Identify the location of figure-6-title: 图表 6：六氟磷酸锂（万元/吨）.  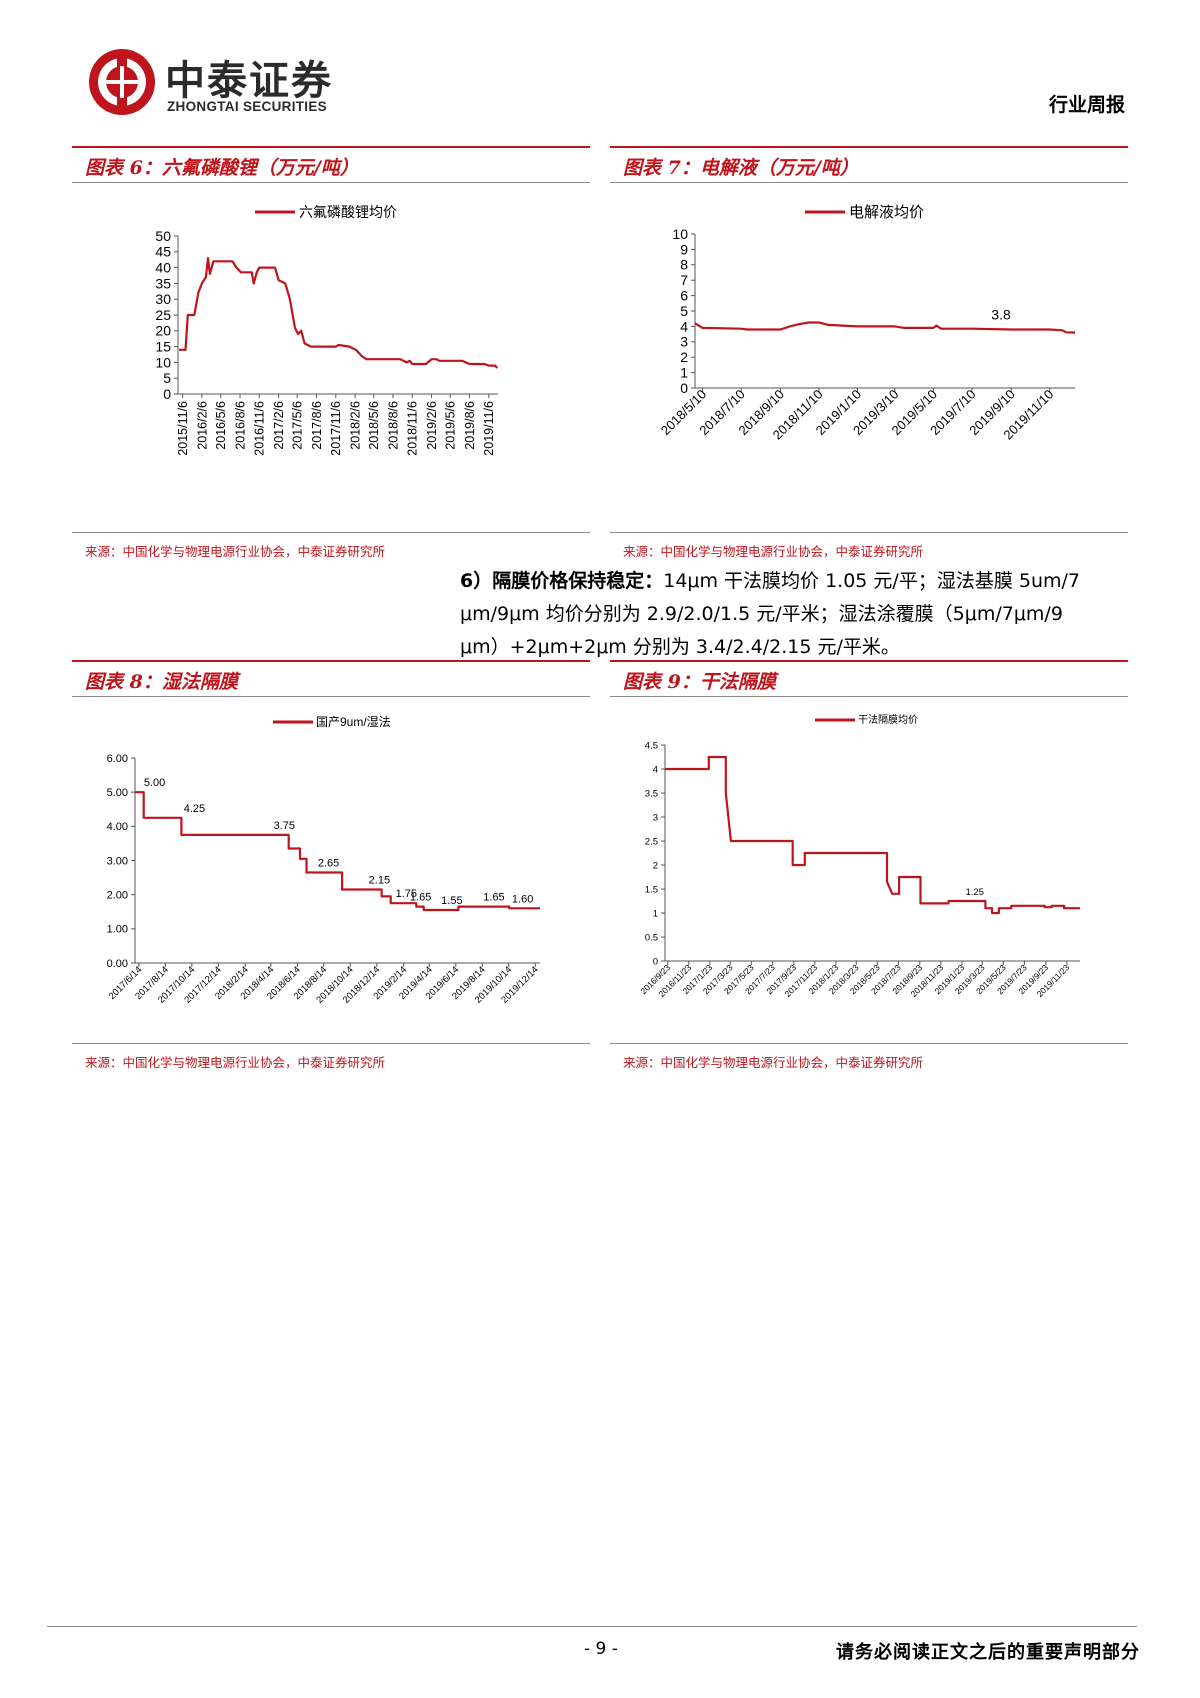
(222, 168).